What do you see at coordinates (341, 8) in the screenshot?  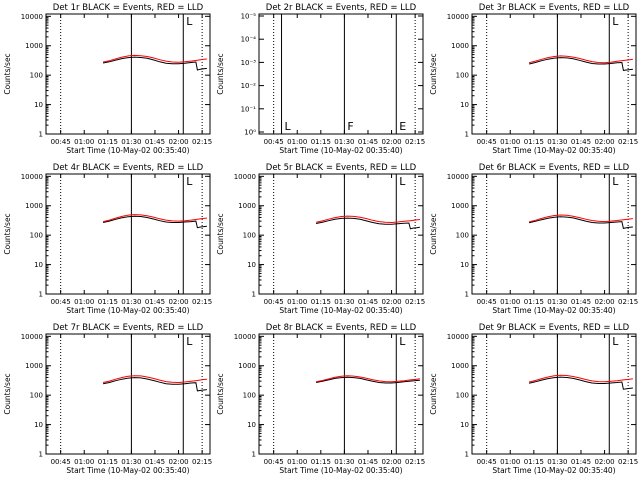 I see `panel-title: Det 2r BLACK = Events, RED = LLD` at bounding box center [341, 8].